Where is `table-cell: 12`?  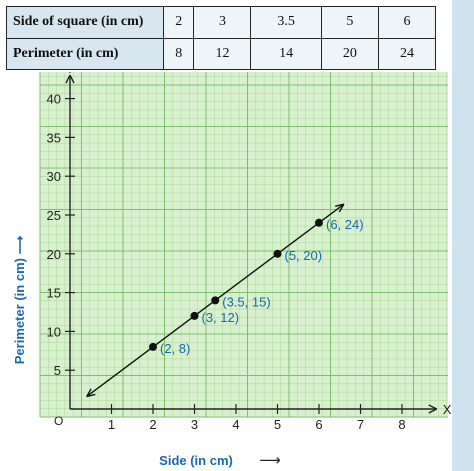
table-cell: 12 is located at coordinates (222, 53).